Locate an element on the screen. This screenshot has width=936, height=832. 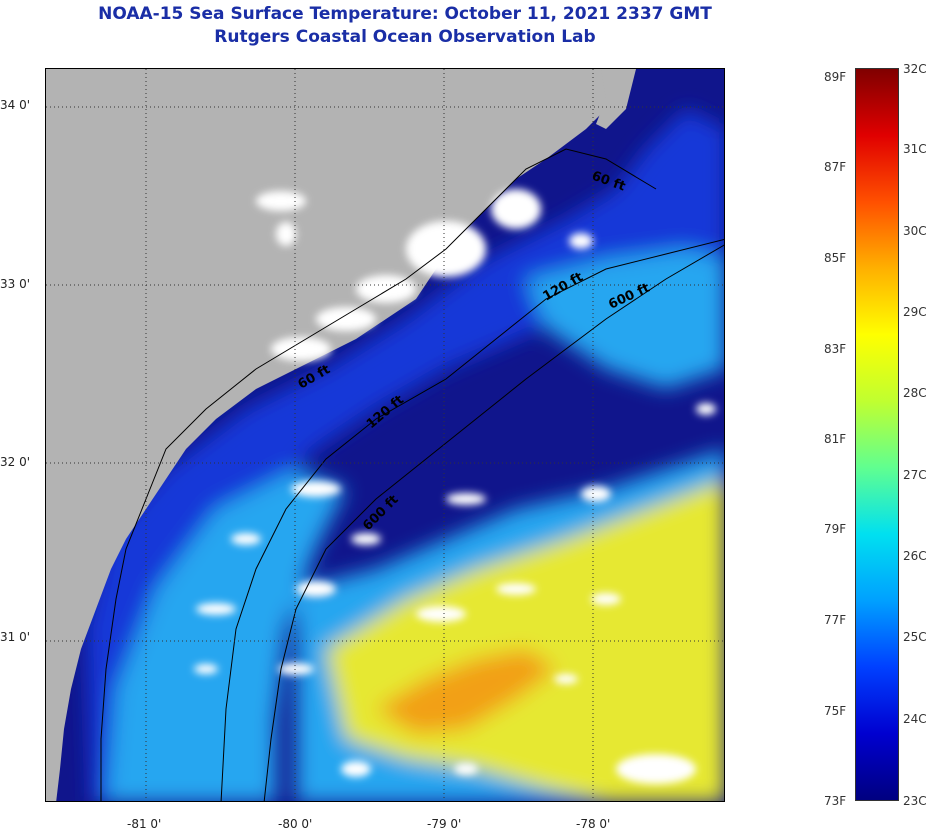
colorbar-label-c: 23C is located at coordinates (915, 801).